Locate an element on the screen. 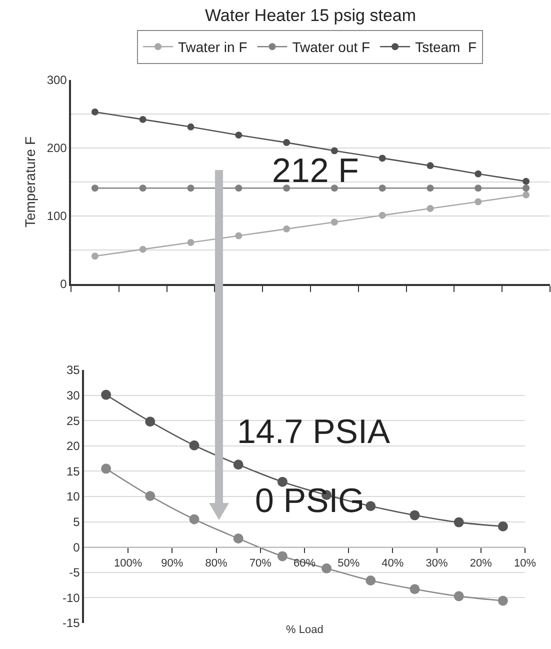 The image size is (551, 649). y-tick-label: 15 is located at coordinates (73, 471).